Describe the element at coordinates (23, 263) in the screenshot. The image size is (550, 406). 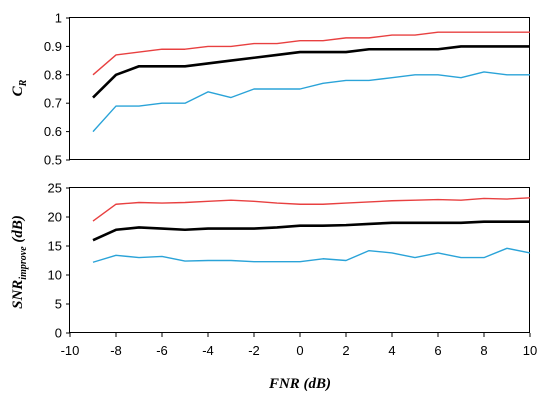
I see `y-axis-label-bottom-sub: improve` at that location.